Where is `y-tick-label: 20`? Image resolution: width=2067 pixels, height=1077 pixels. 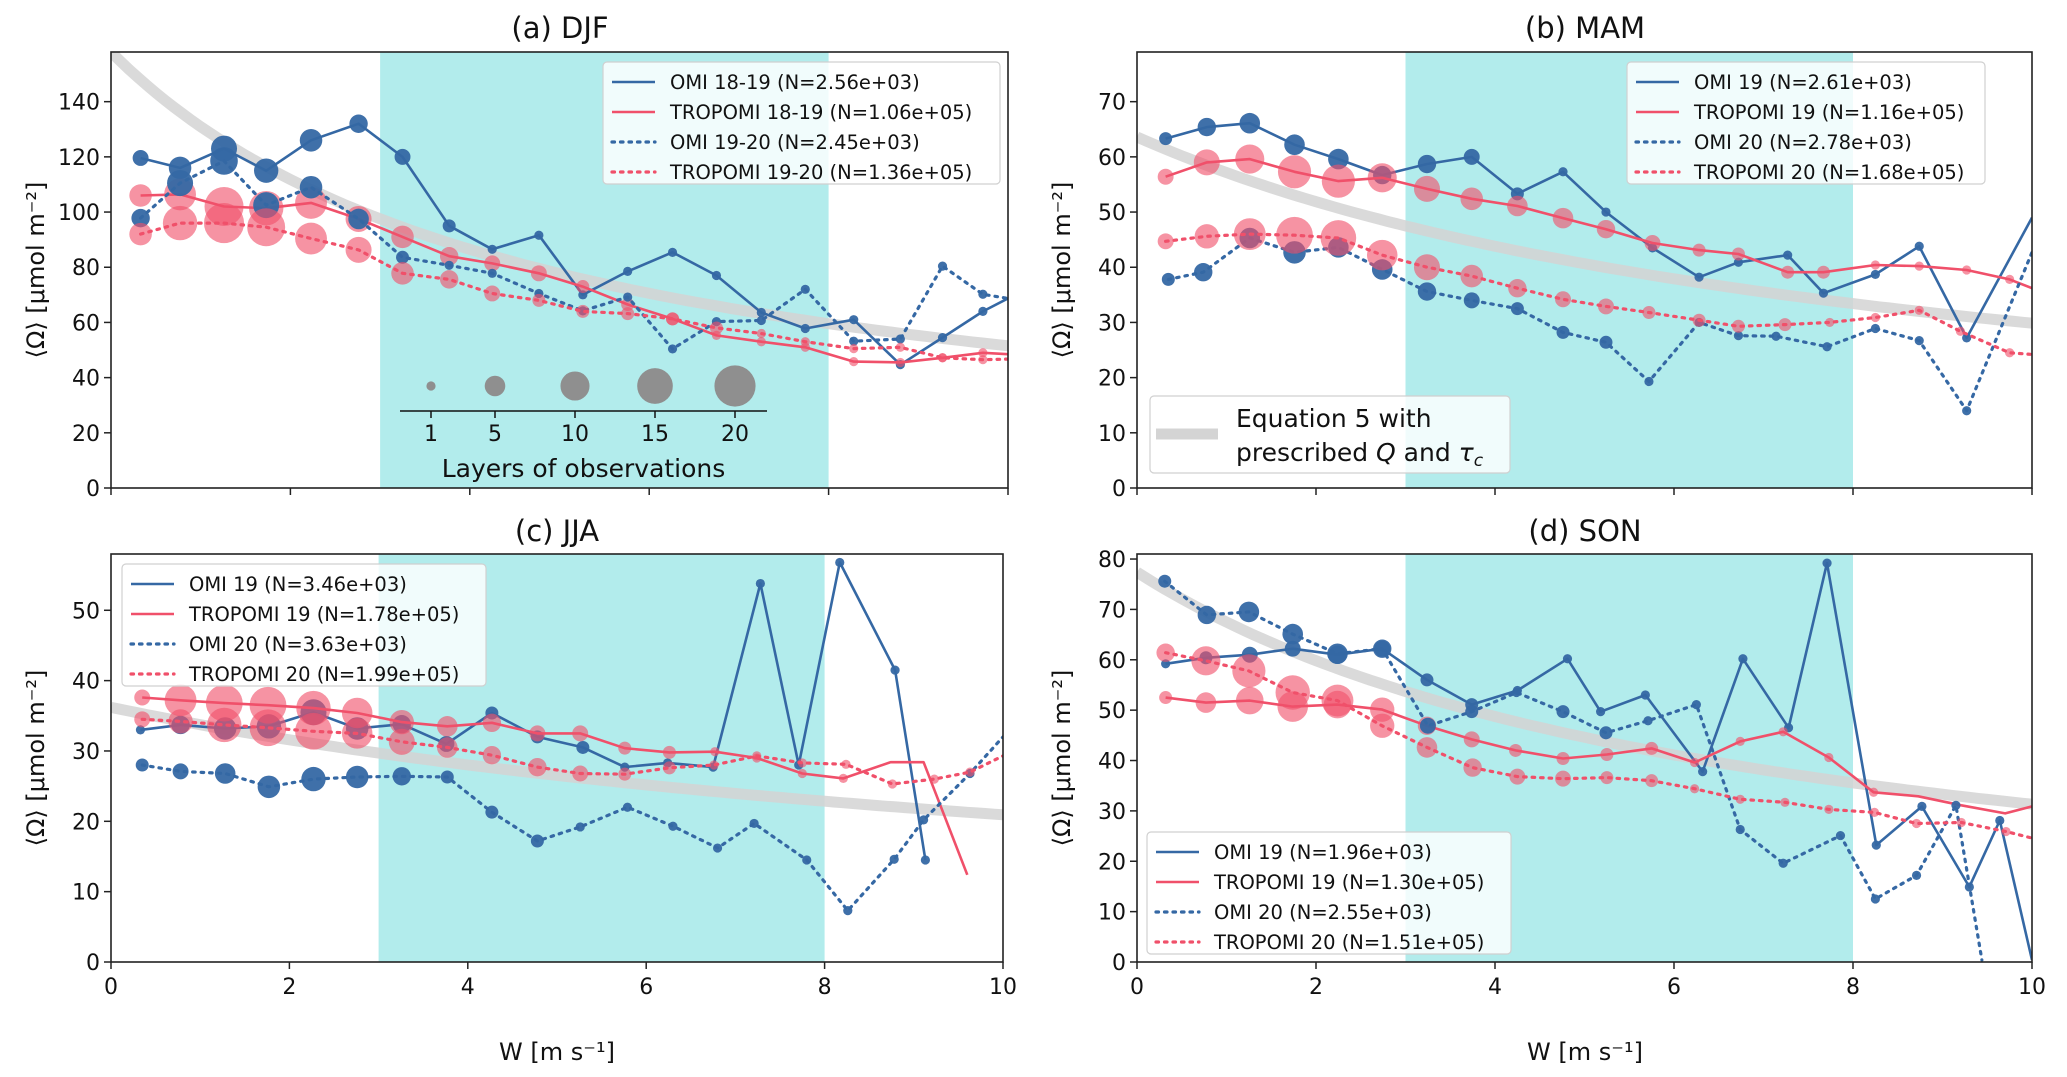 y-tick-label: 20 is located at coordinates (1112, 862).